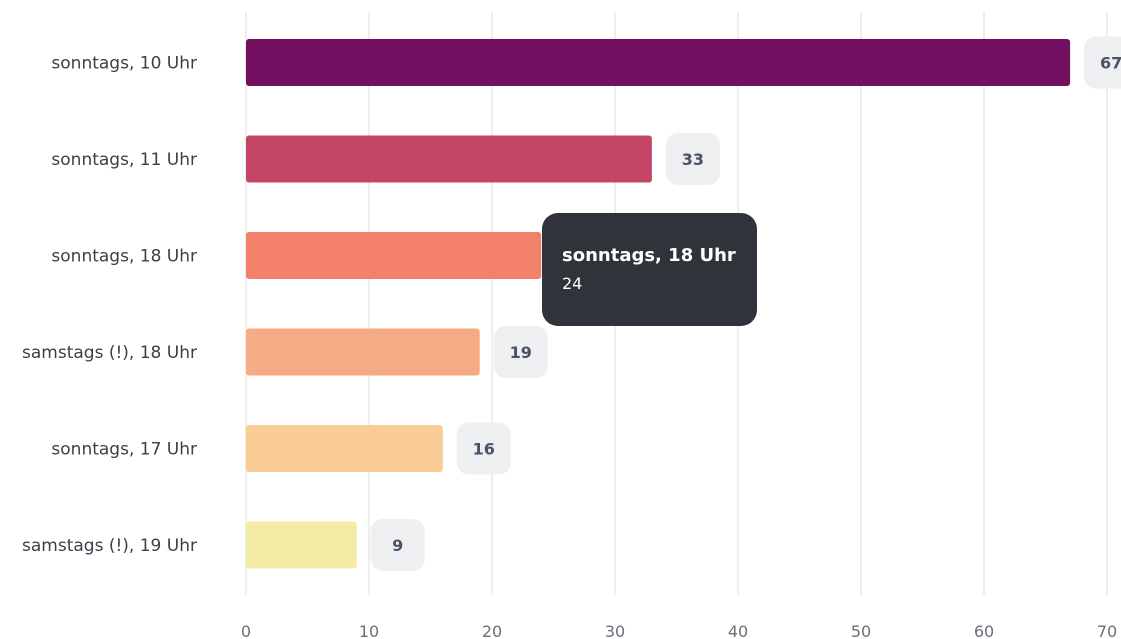 The height and width of the screenshot is (639, 1121). Describe the element at coordinates (615, 630) in the screenshot. I see `x-tick-label: 30` at that location.